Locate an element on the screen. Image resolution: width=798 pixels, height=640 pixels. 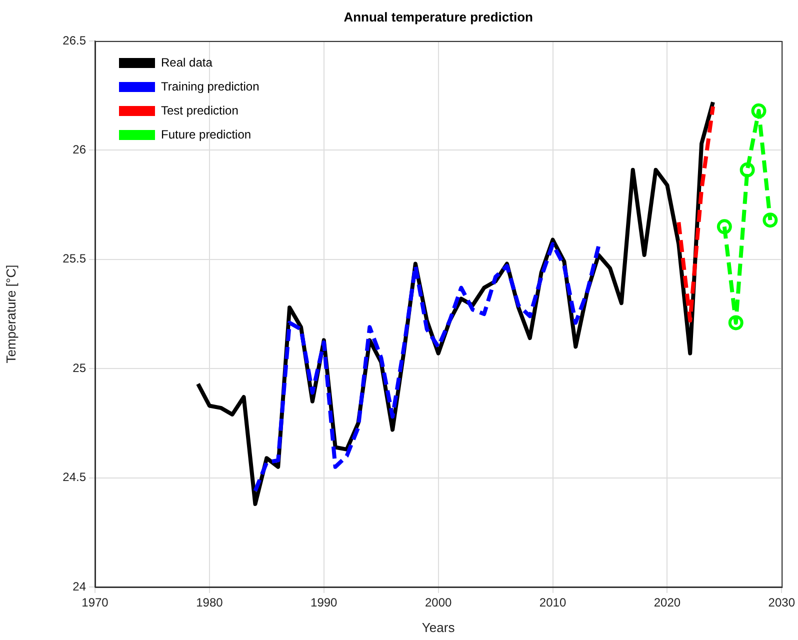
x-tick-label: 2010 is located at coordinates (552, 603).